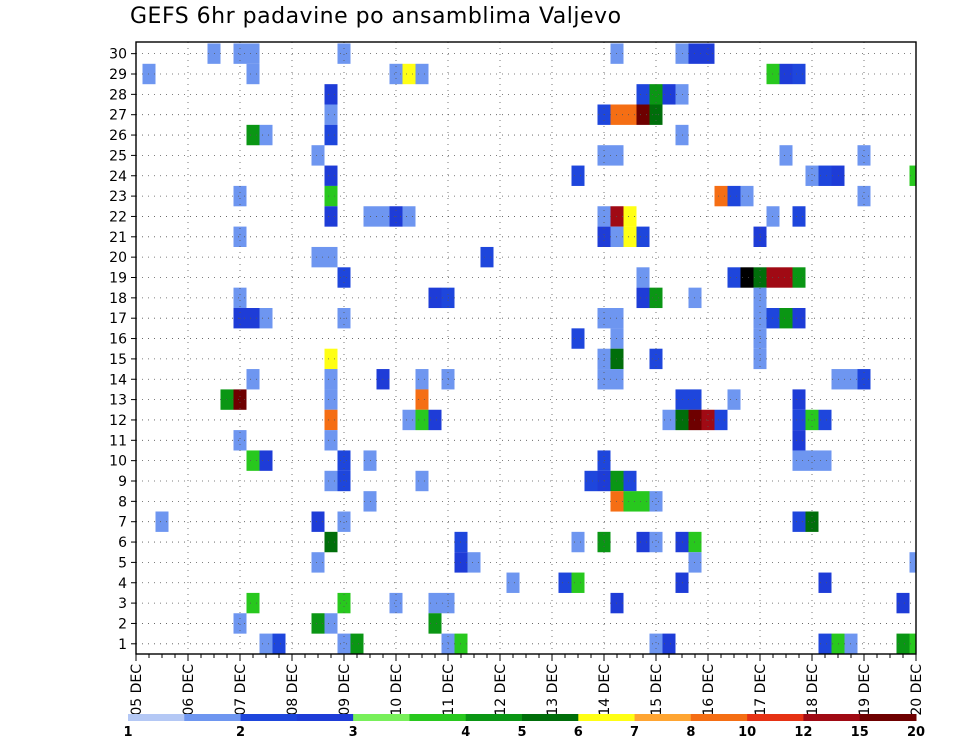  I want to click on y-tick-label: 28, so click(118, 95).